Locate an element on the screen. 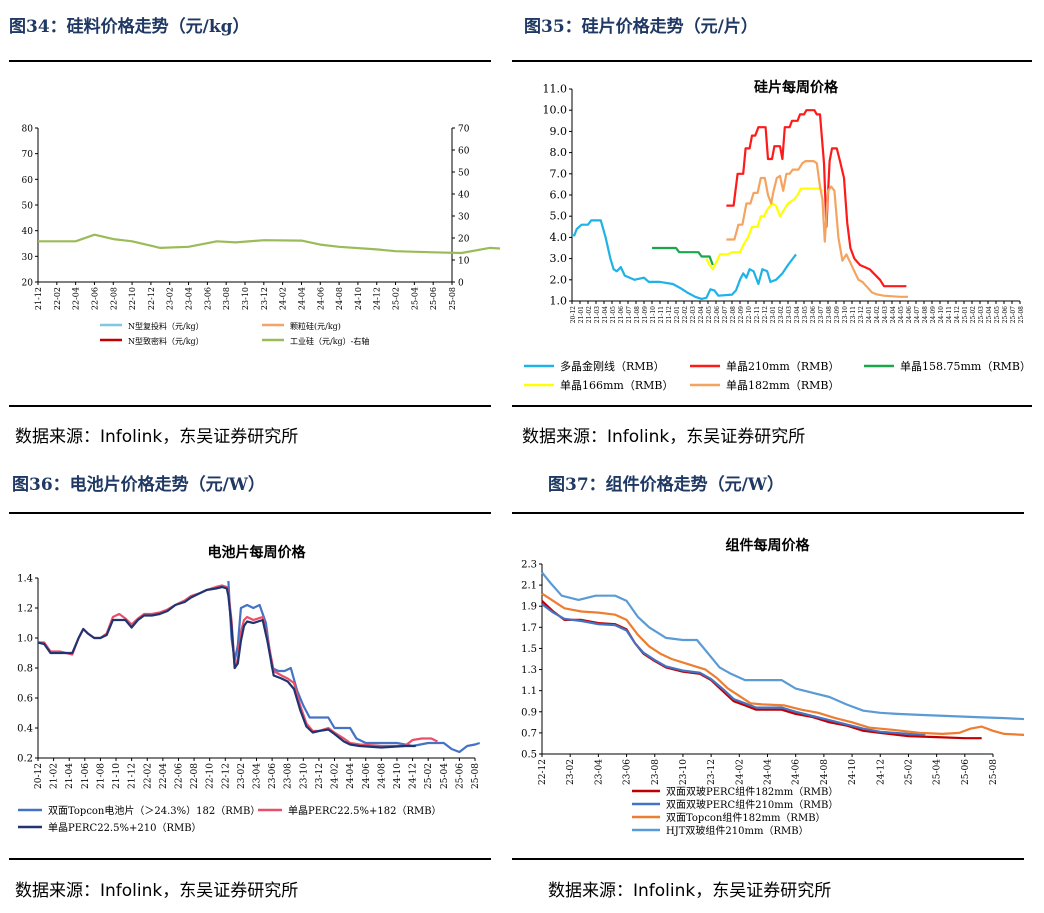 The image size is (1044, 913). y-tick-label: 0.9 is located at coordinates (529, 712).